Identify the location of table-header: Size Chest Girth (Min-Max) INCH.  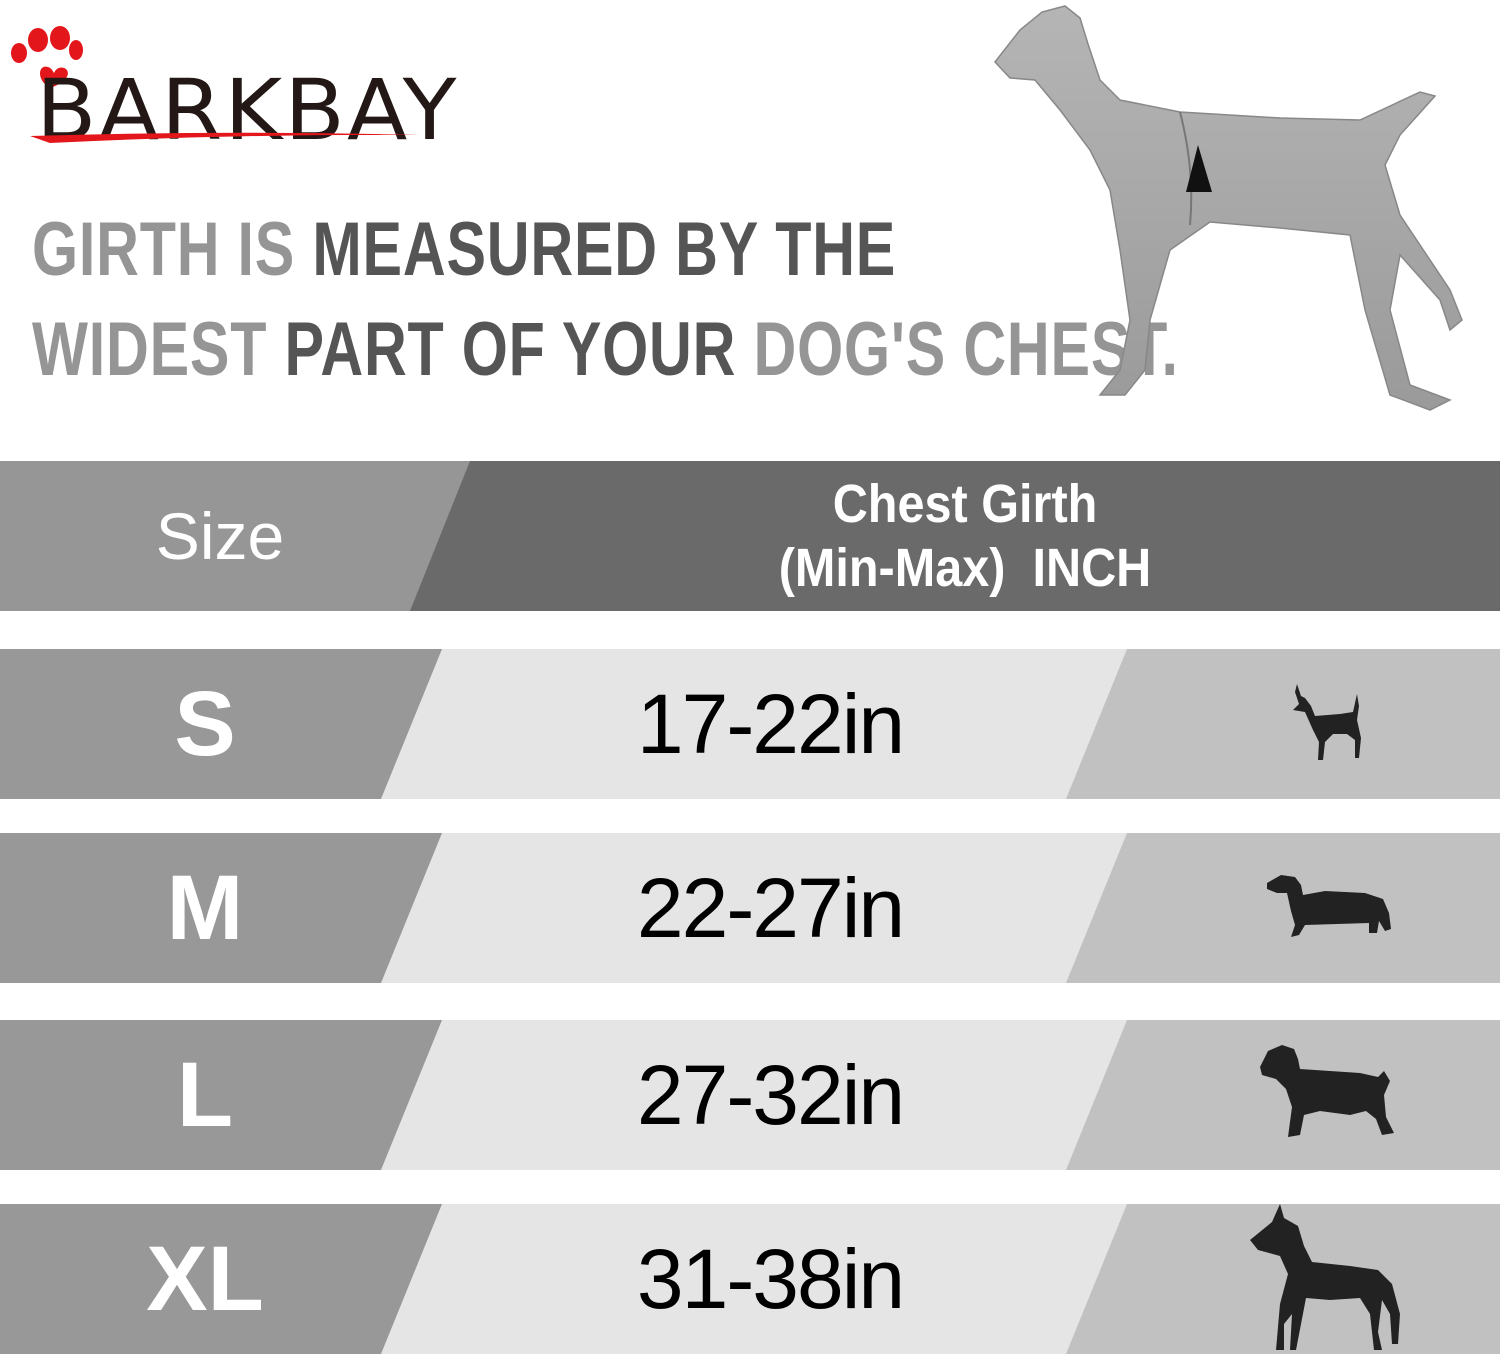
(750, 536).